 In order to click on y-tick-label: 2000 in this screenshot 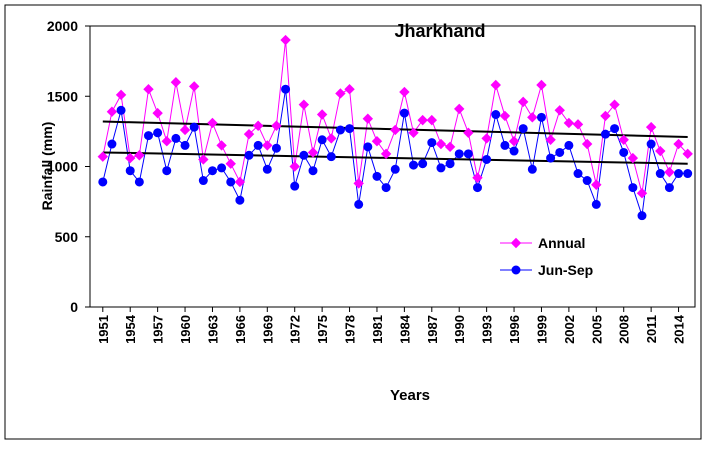, I will do `click(62, 26)`.